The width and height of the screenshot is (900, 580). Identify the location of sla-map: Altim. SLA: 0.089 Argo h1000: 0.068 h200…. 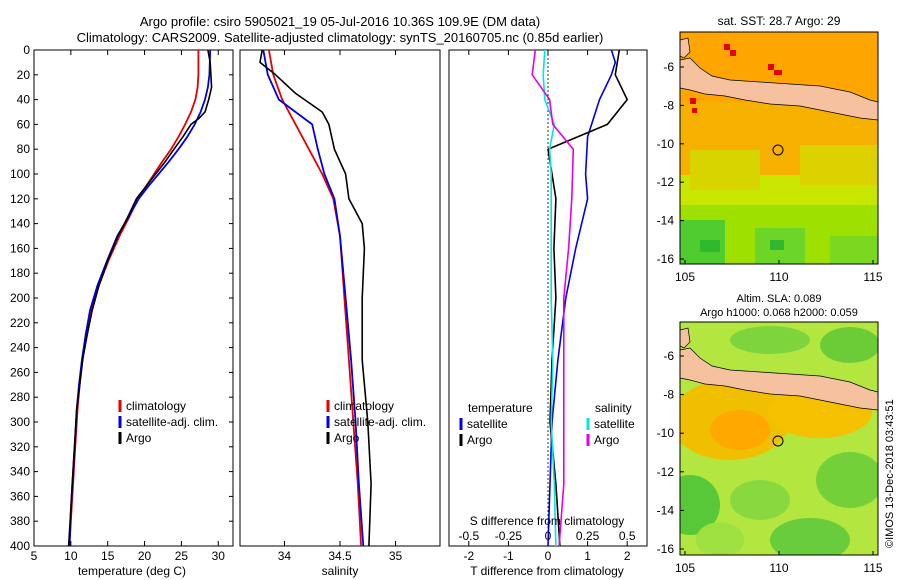
(770, 434).